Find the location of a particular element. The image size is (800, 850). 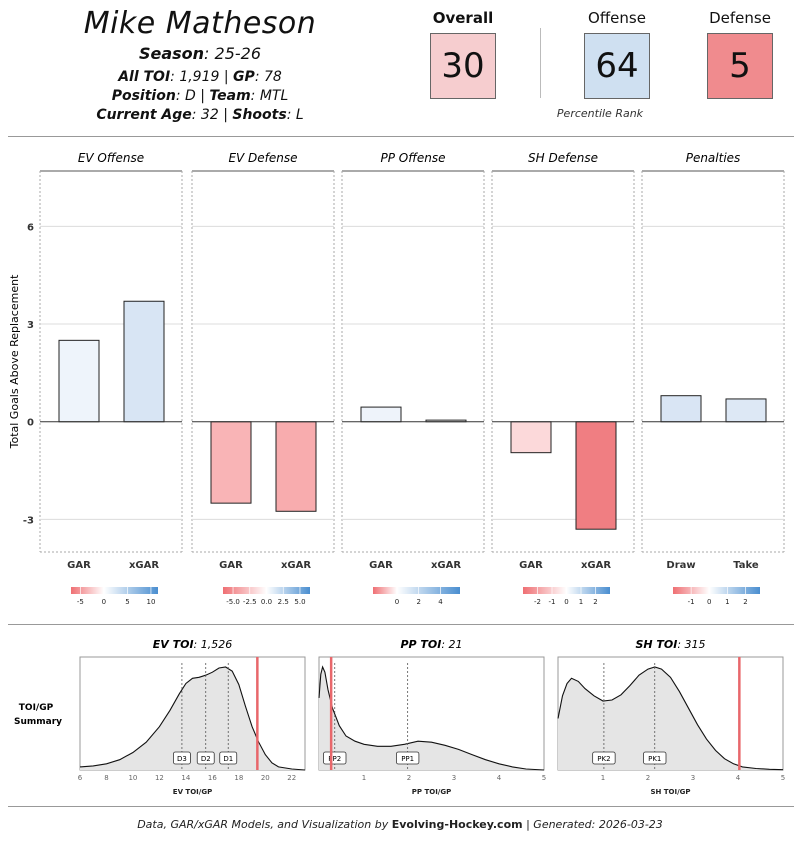

player-name: Mike Matheson is located at coordinates (200, 23).